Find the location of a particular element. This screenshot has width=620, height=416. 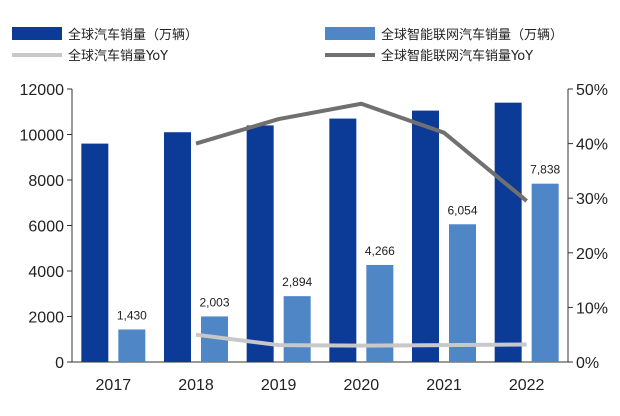

bar-data-label: 1,430 is located at coordinates (132, 315).